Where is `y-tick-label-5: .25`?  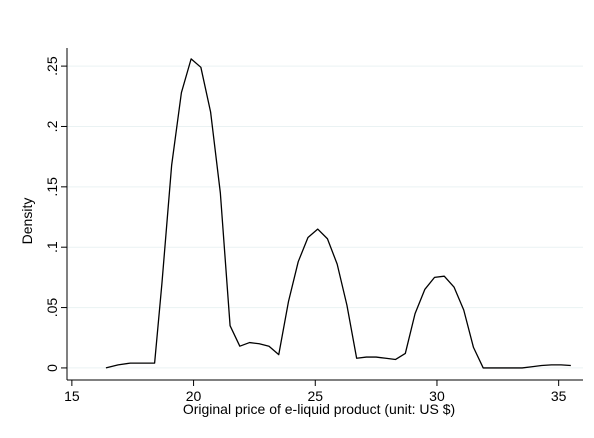 y-tick-label-5: .25 is located at coordinates (52, 66).